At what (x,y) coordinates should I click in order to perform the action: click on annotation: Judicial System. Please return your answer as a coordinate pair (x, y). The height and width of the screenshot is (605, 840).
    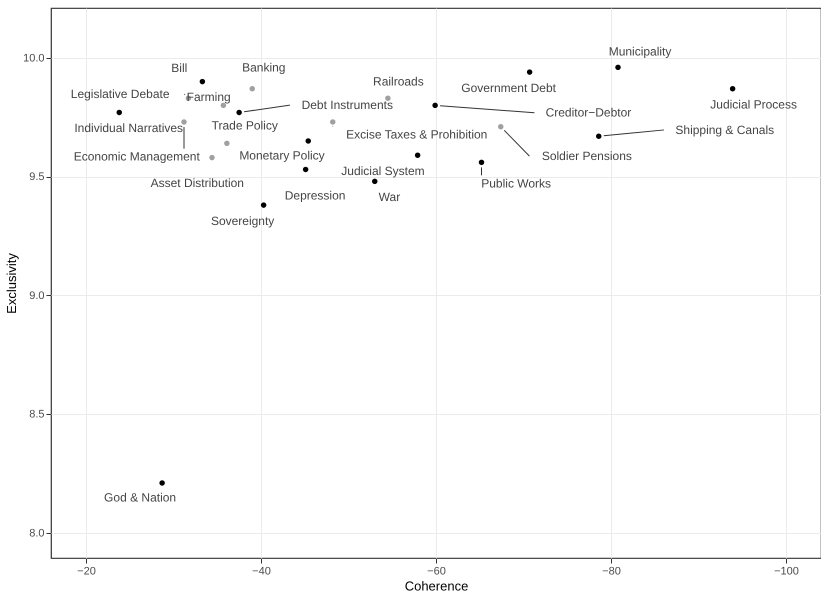
    Looking at the image, I should click on (383, 171).